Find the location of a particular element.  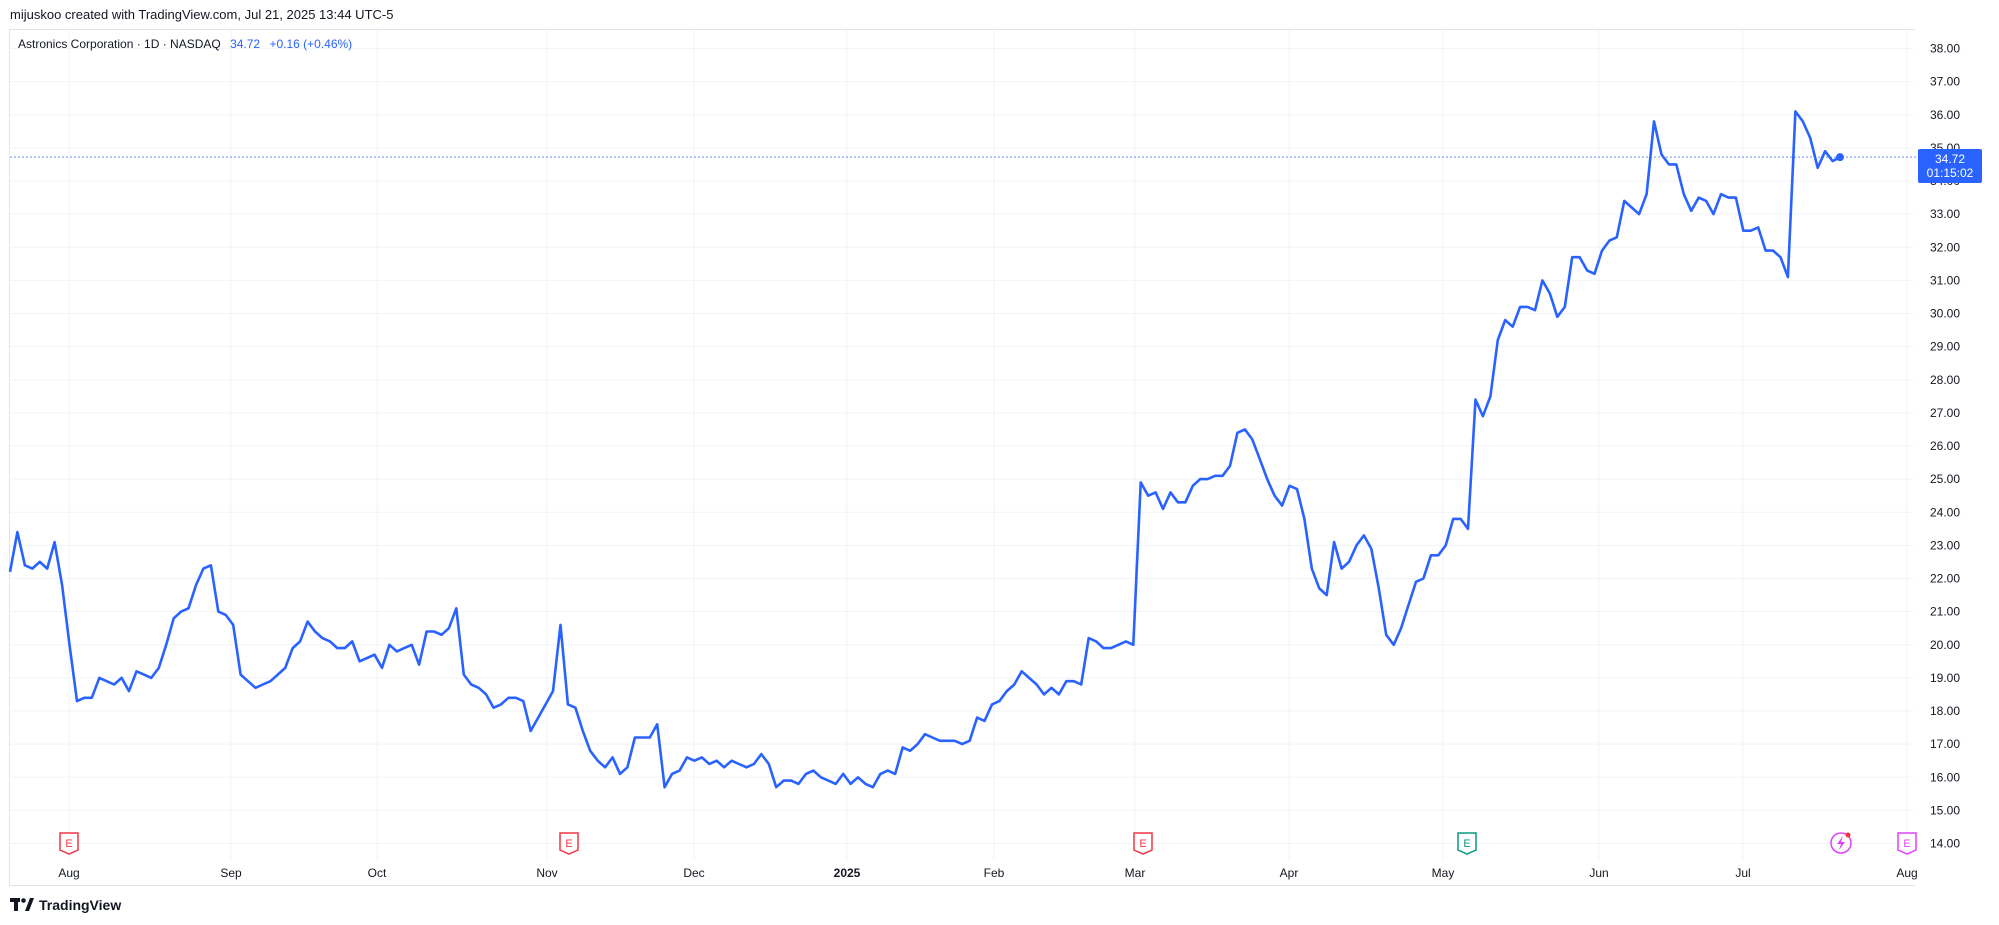

y-tick-label: 29.00 is located at coordinates (1945, 347).